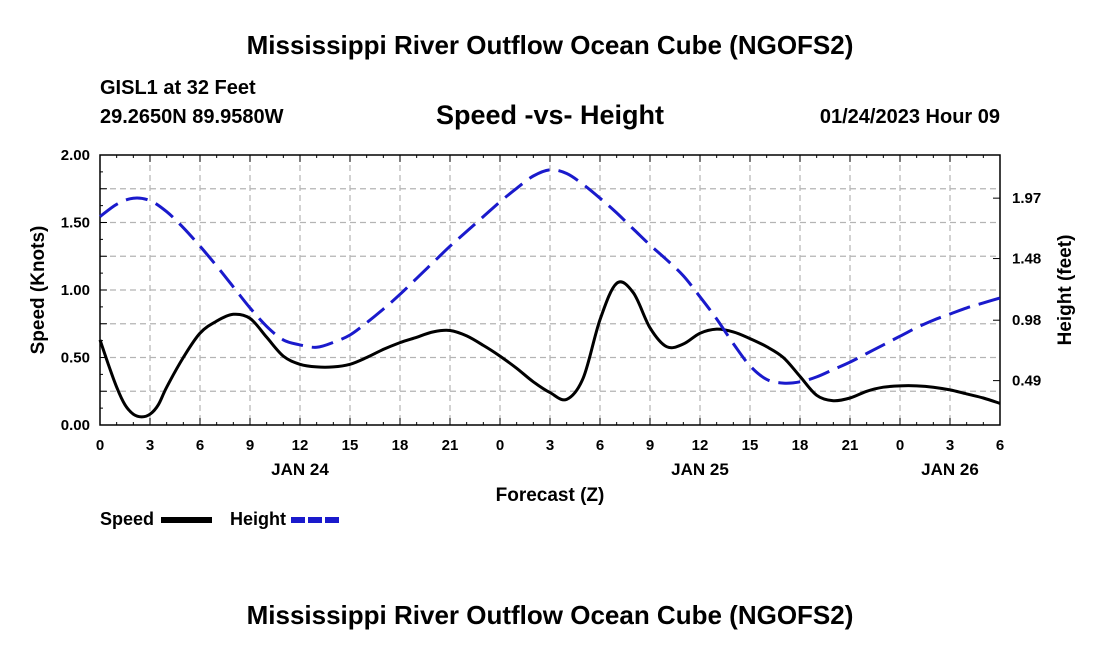 The image size is (1100, 650). What do you see at coordinates (550, 495) in the screenshot?
I see `x-axis-title: Forecast (Z)` at bounding box center [550, 495].